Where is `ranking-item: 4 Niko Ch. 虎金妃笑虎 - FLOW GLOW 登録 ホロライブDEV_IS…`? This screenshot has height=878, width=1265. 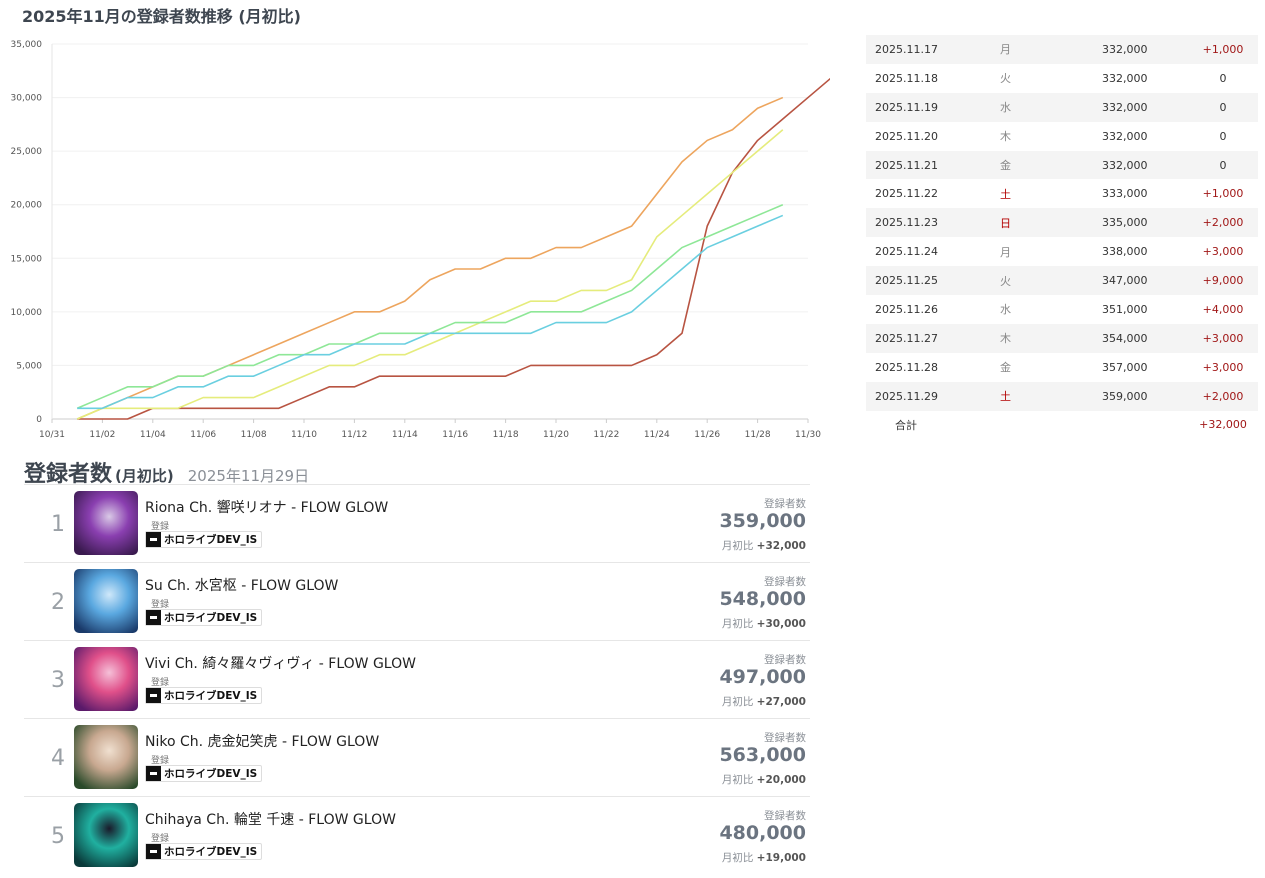
ranking-item: 4 Niko Ch. 虎金妃笑虎 - FLOW GLOW 登録 ホロライブDEV_IS… is located at coordinates (417, 757).